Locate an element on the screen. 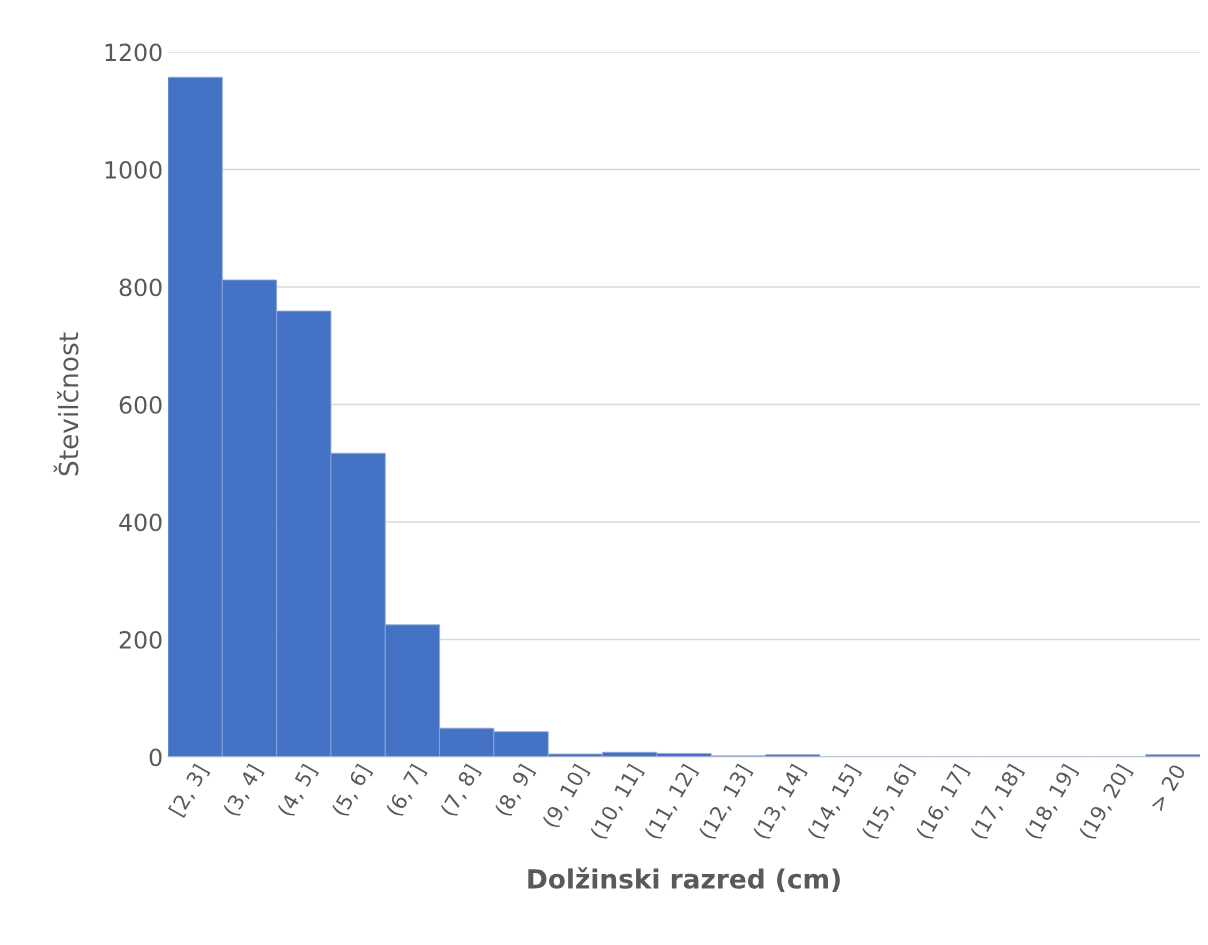 The height and width of the screenshot is (945, 1208). x-tick-label: (3, 4] is located at coordinates (243, 791).